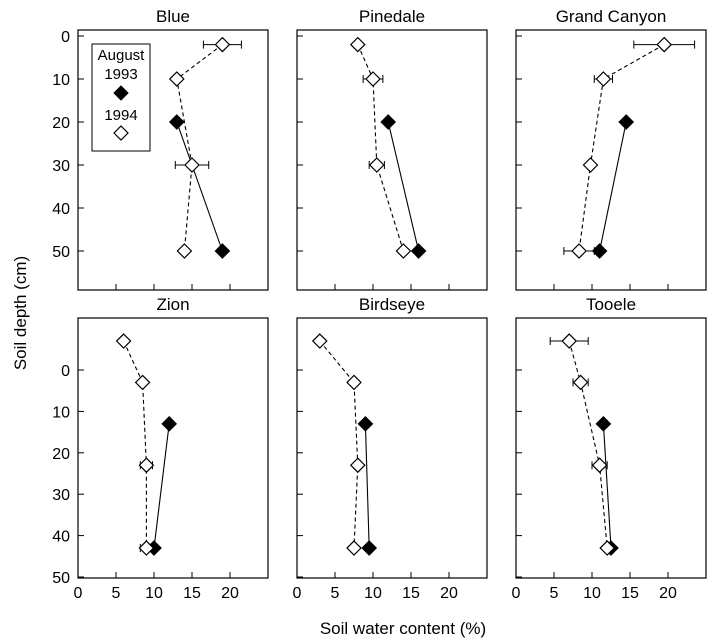 Image resolution: width=707 pixels, height=642 pixels. What do you see at coordinates (122, 55) in the screenshot?
I see `legend-title: August` at bounding box center [122, 55].